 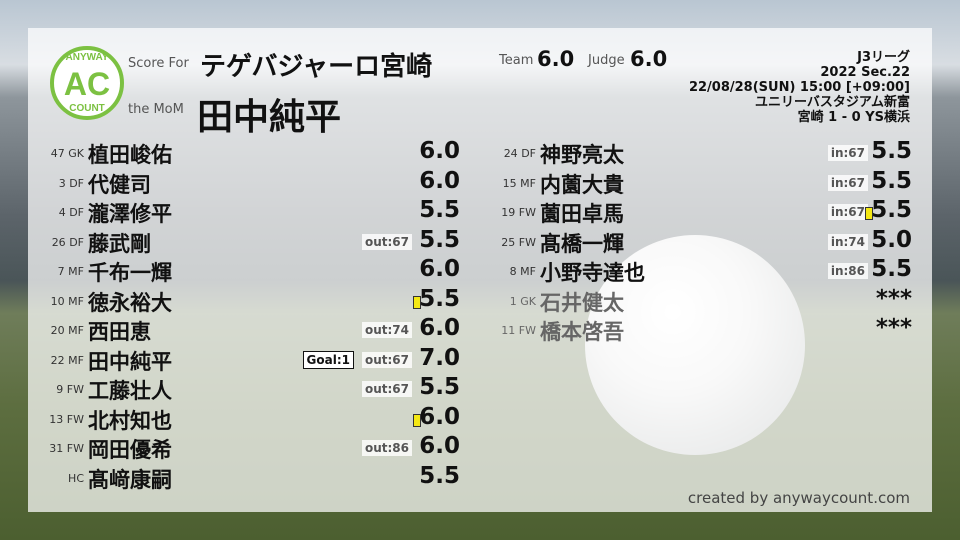 What do you see at coordinates (513, 301) in the screenshot?
I see `player-number: 1` at bounding box center [513, 301].